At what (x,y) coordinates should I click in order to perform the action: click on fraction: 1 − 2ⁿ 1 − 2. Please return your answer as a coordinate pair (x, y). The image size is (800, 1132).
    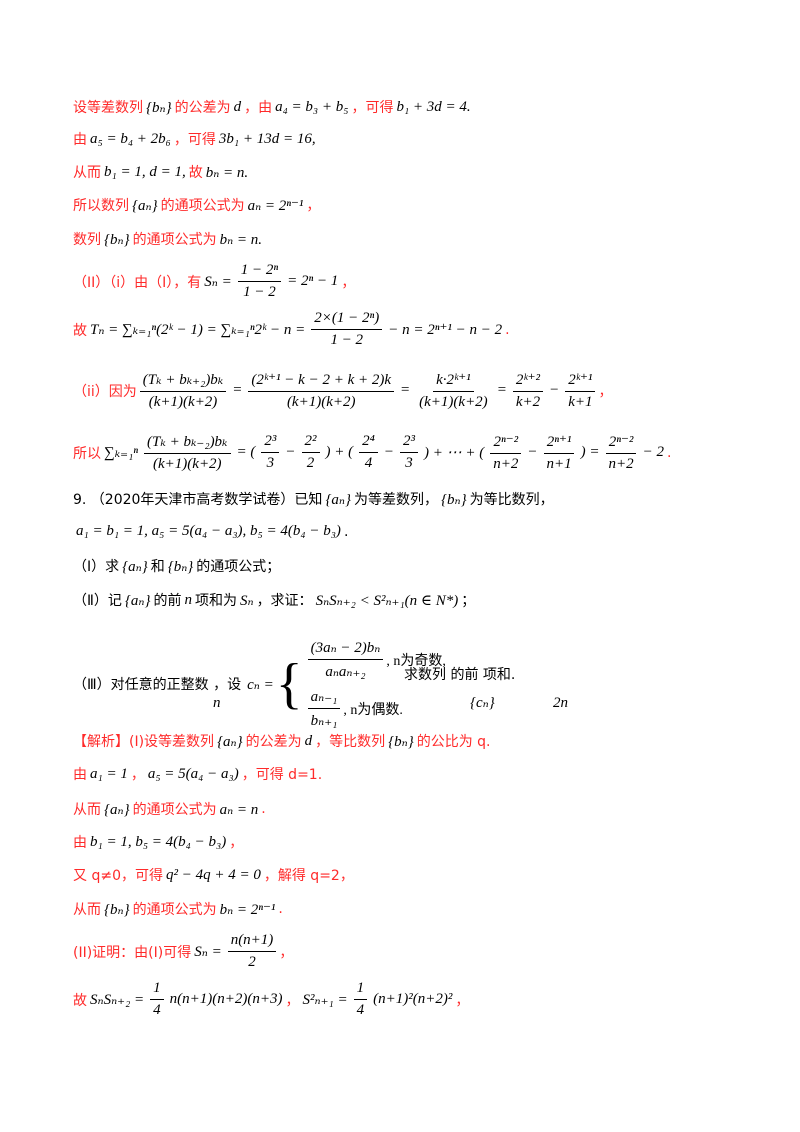
    Looking at the image, I should click on (259, 281).